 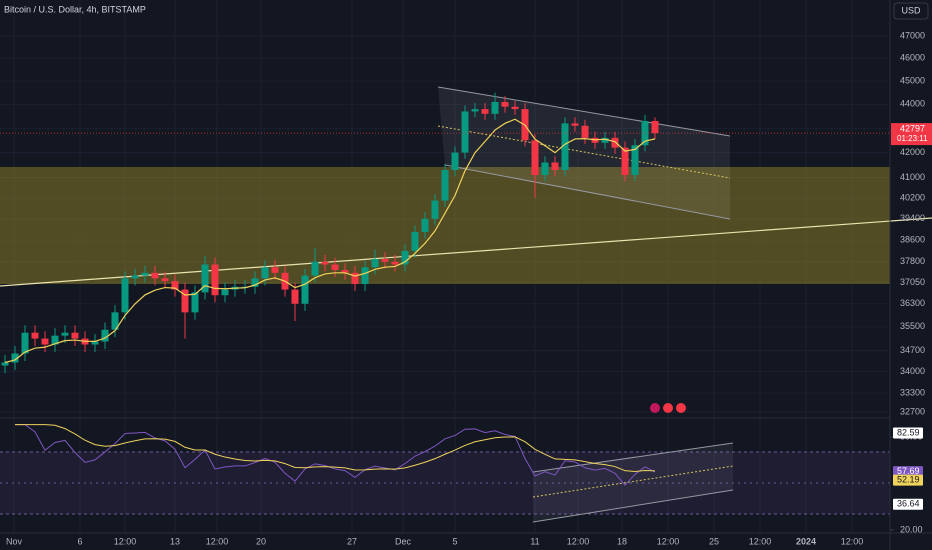 I want to click on y-tick-label: 42000, so click(x=912, y=152).